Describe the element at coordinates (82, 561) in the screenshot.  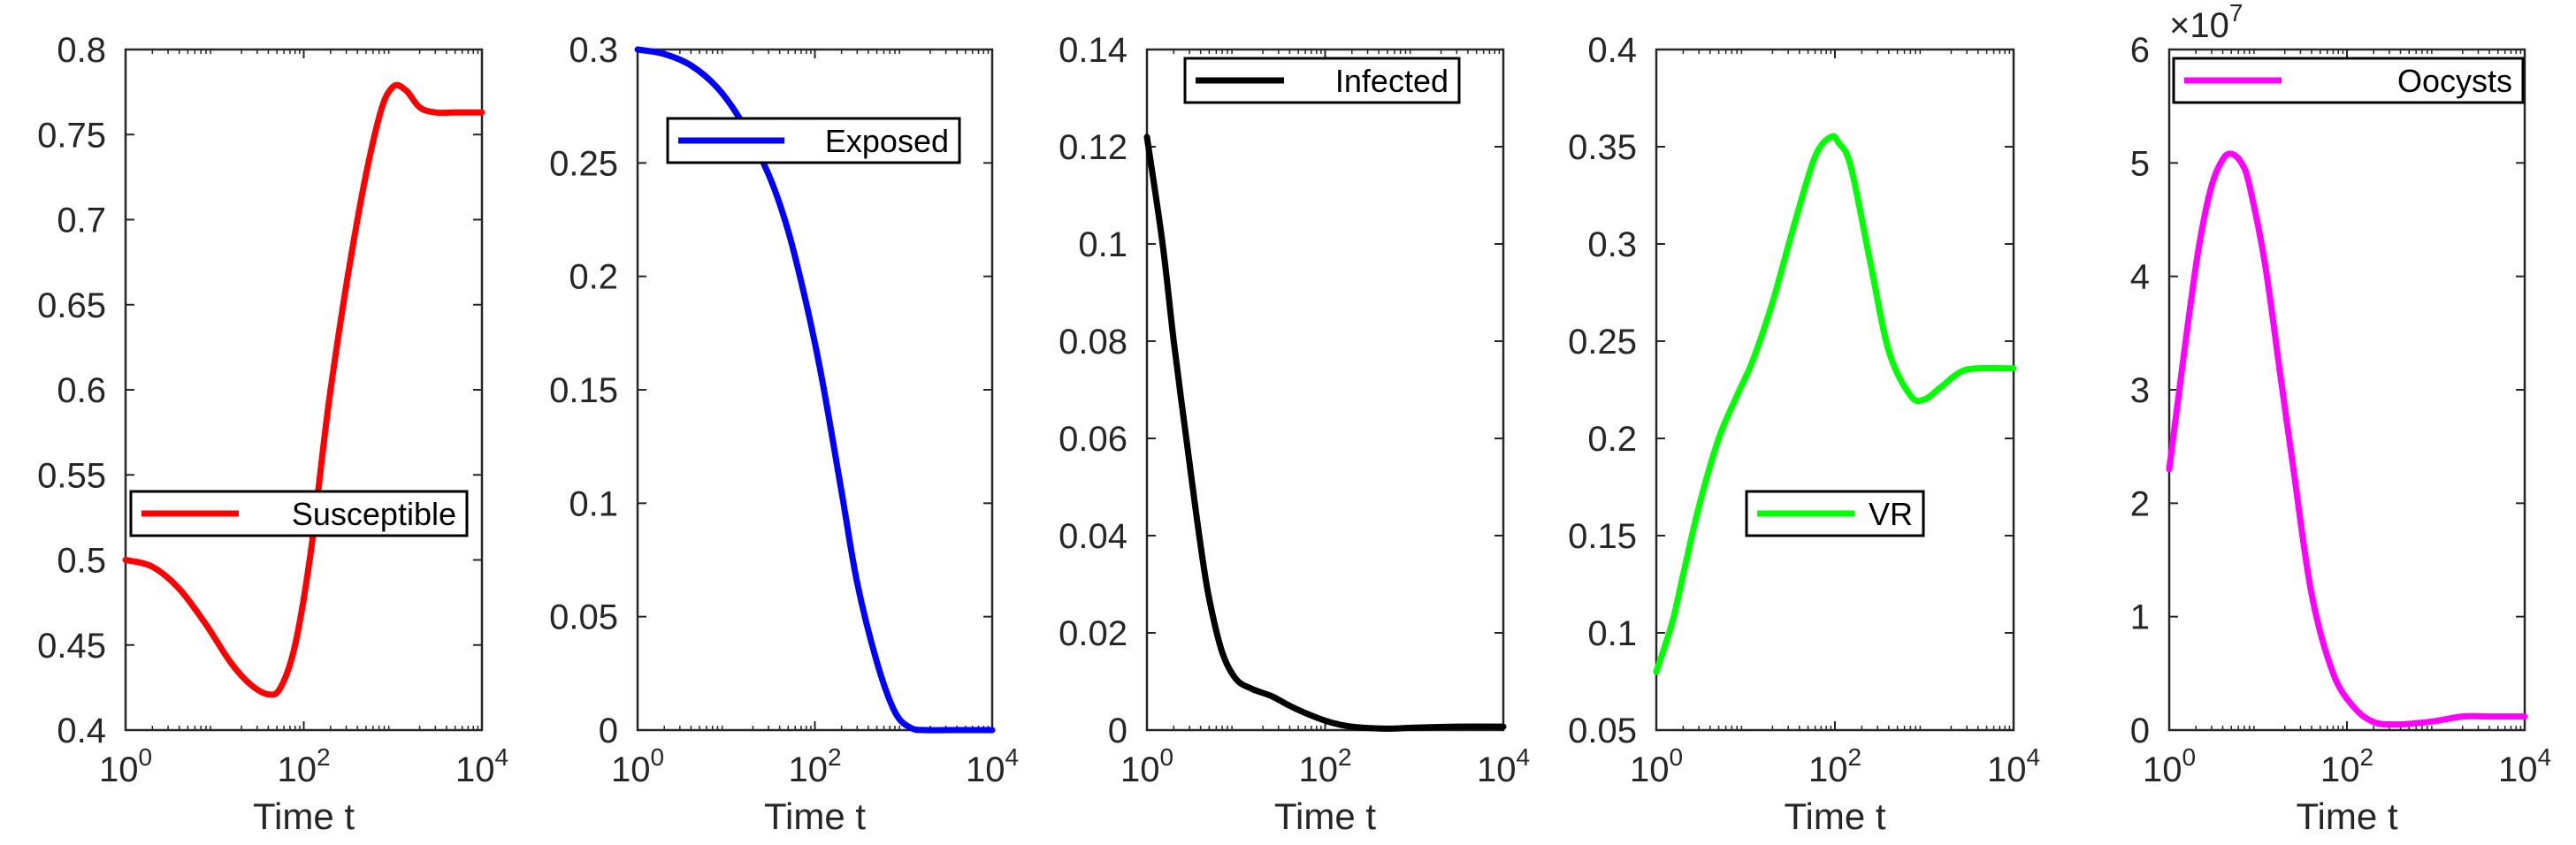
I see `y-tick-label: 0.5` at that location.